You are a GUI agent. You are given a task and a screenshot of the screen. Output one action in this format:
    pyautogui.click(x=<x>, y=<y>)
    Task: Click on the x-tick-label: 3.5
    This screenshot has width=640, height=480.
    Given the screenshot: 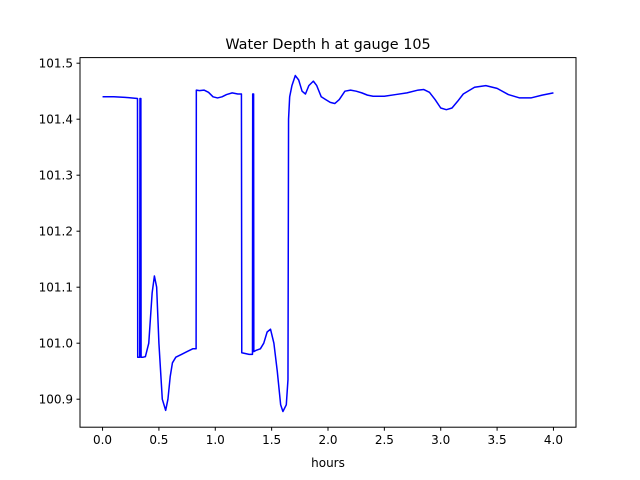 What is the action you would take?
    pyautogui.click(x=497, y=440)
    